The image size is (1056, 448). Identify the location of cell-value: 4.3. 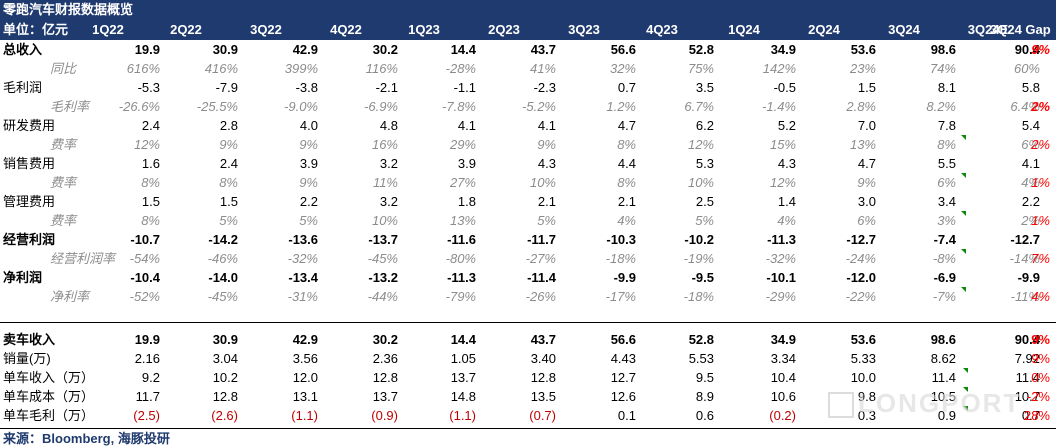
(786, 163).